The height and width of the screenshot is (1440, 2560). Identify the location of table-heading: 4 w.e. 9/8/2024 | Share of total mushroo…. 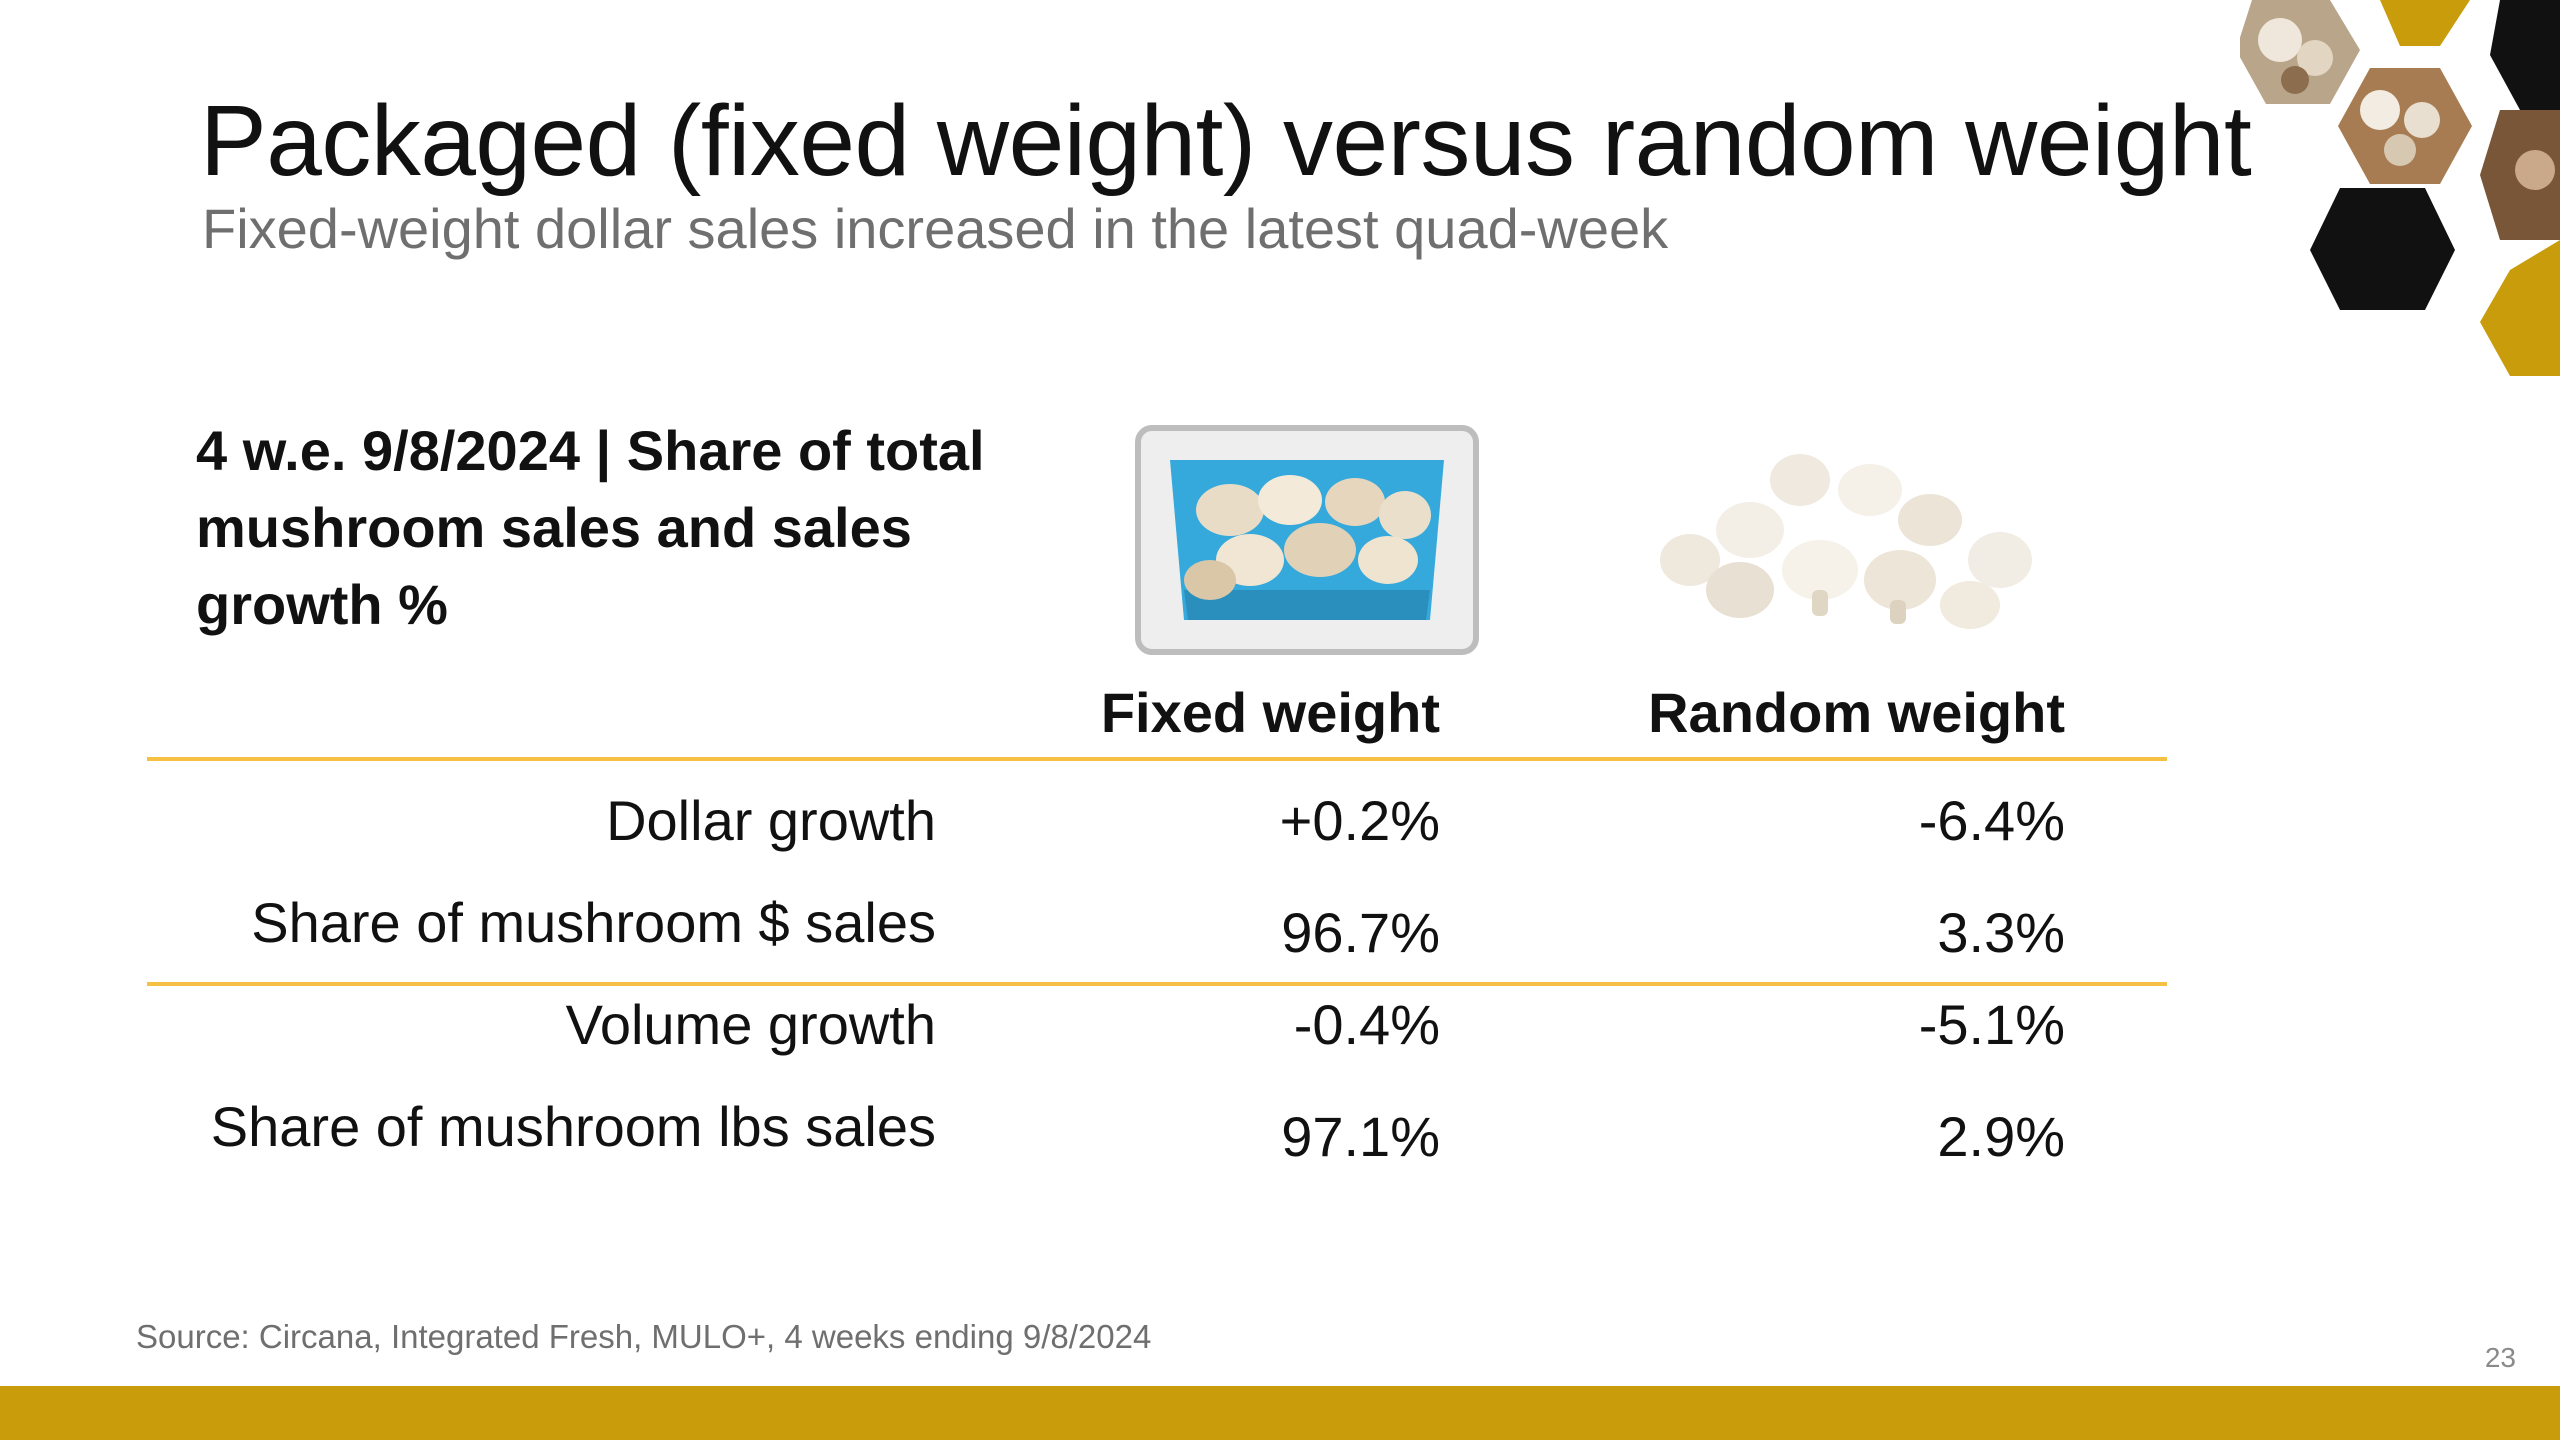
(590, 527).